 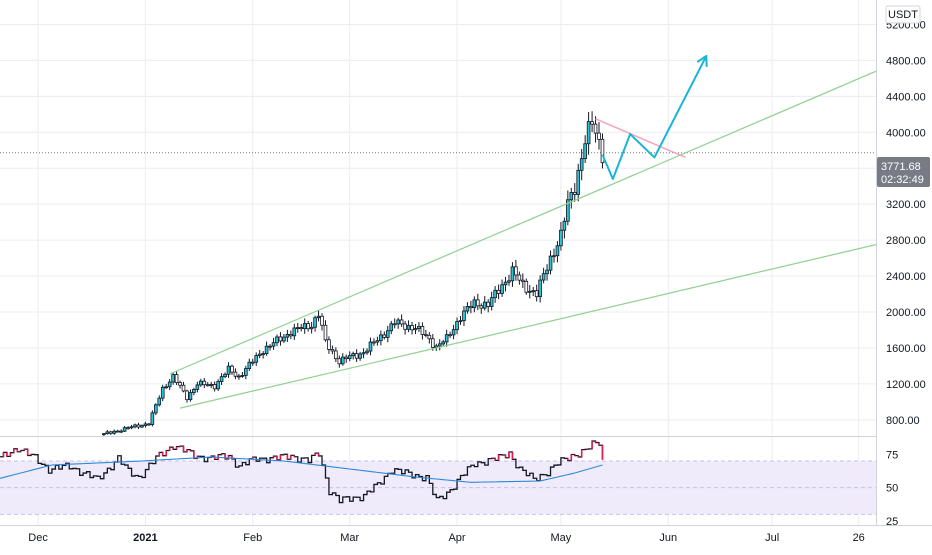 What do you see at coordinates (906, 349) in the screenshot?
I see `price-tick-label: 1600.00` at bounding box center [906, 349].